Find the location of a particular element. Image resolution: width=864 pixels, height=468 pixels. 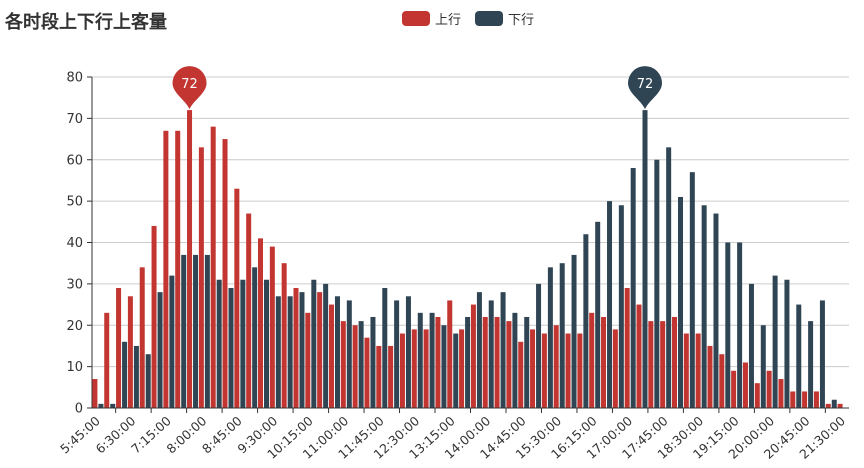

y-tick-label: 60 is located at coordinates (74, 160).